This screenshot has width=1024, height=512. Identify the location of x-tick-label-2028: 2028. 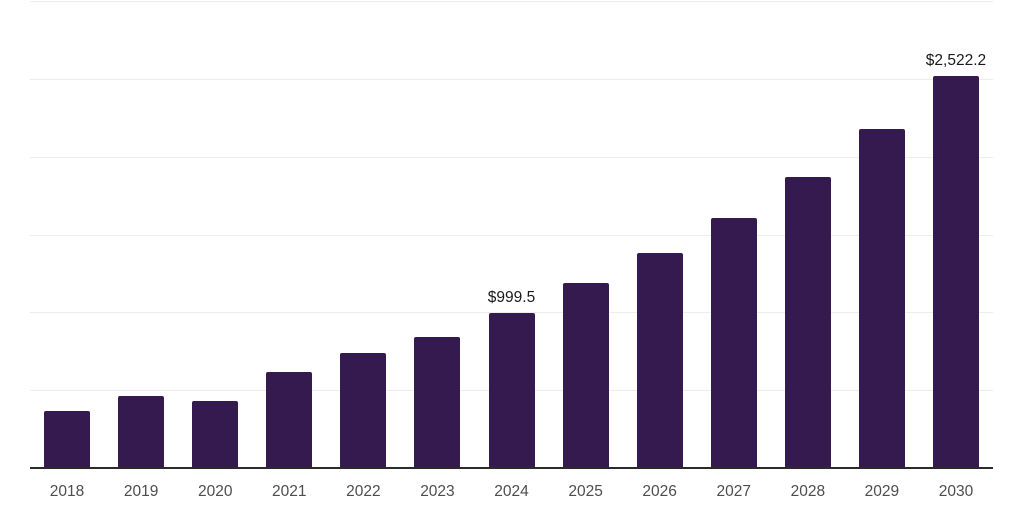
(808, 491).